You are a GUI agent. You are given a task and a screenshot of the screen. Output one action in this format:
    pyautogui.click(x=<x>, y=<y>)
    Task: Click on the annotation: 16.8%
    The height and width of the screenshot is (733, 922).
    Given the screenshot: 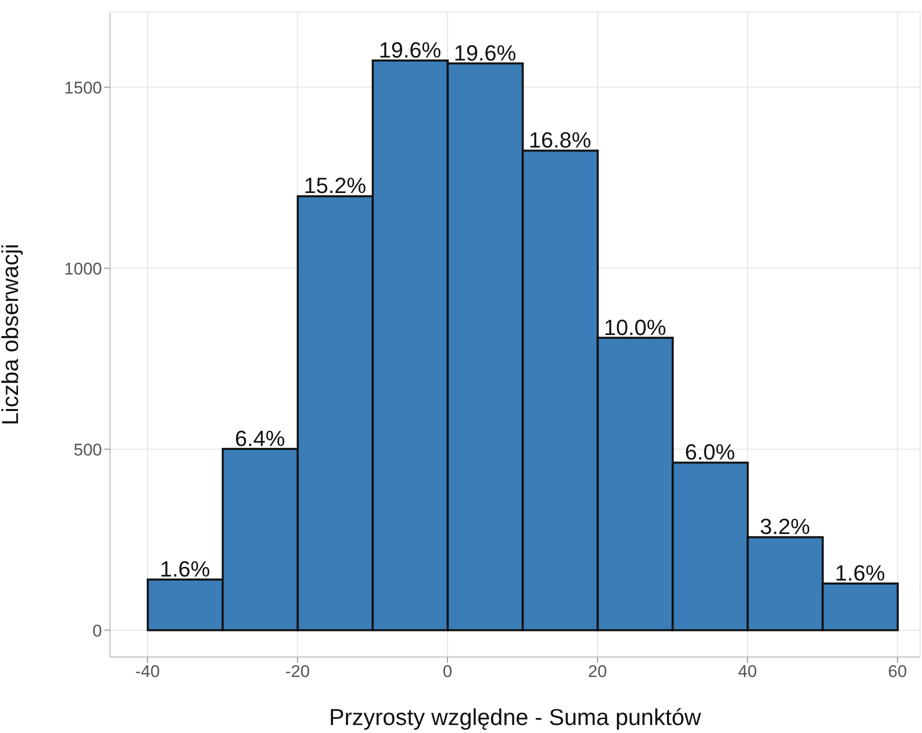 What is the action you would take?
    pyautogui.click(x=560, y=140)
    